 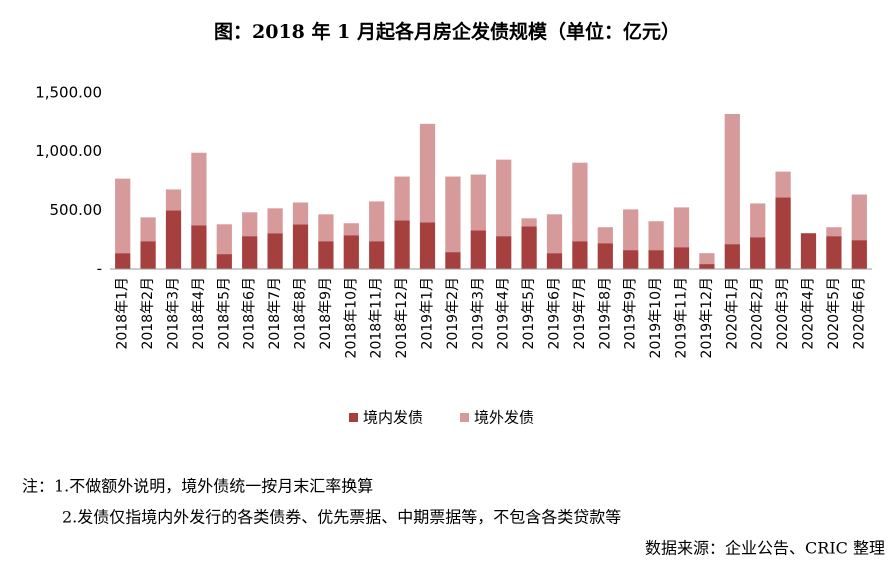 What do you see at coordinates (453, 313) in the screenshot?
I see `x-tick-label: 2019年2月` at bounding box center [453, 313].